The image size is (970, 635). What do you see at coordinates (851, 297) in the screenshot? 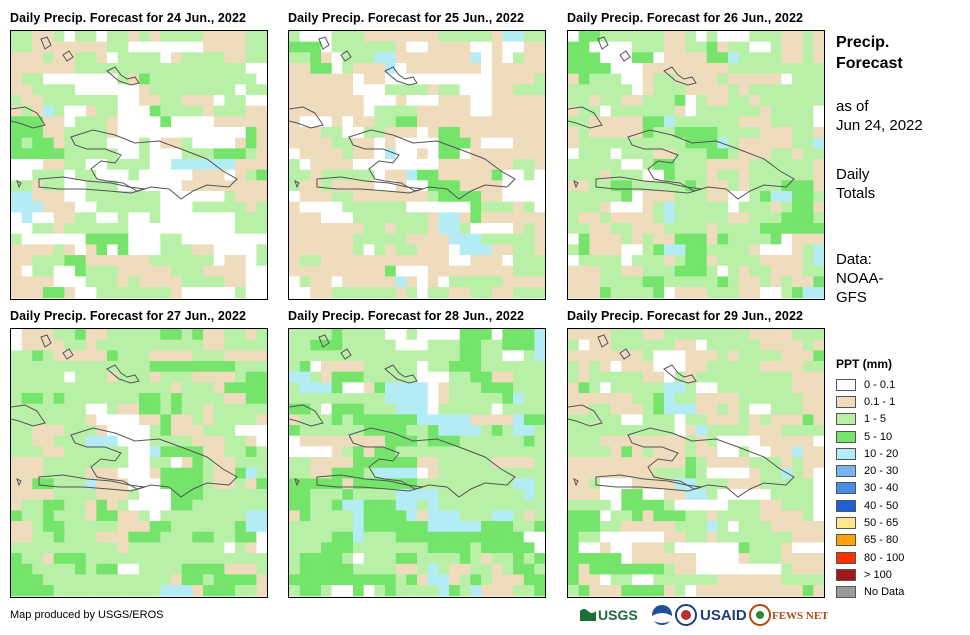
I see `data-line3: GFS` at bounding box center [851, 297].